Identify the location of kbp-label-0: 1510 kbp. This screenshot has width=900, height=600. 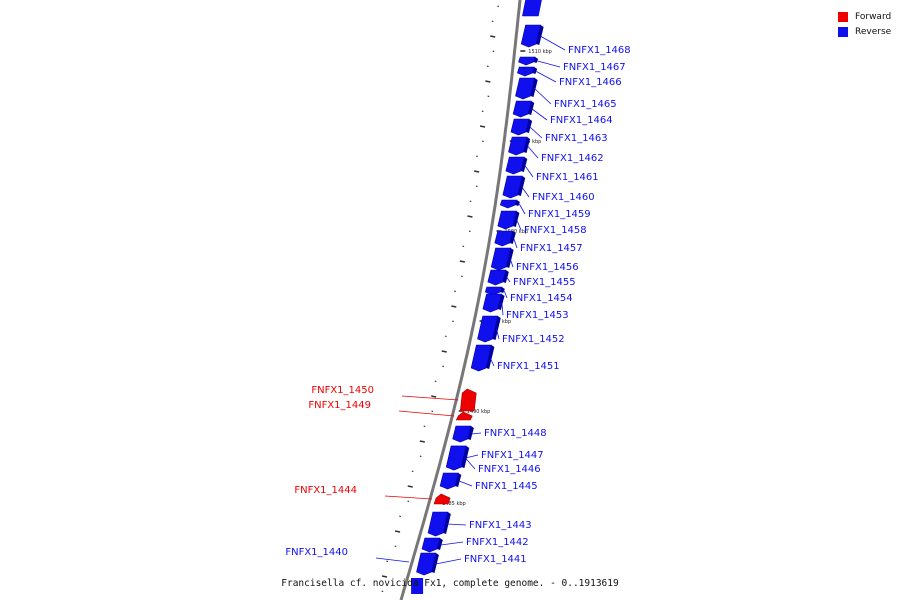
(540, 52).